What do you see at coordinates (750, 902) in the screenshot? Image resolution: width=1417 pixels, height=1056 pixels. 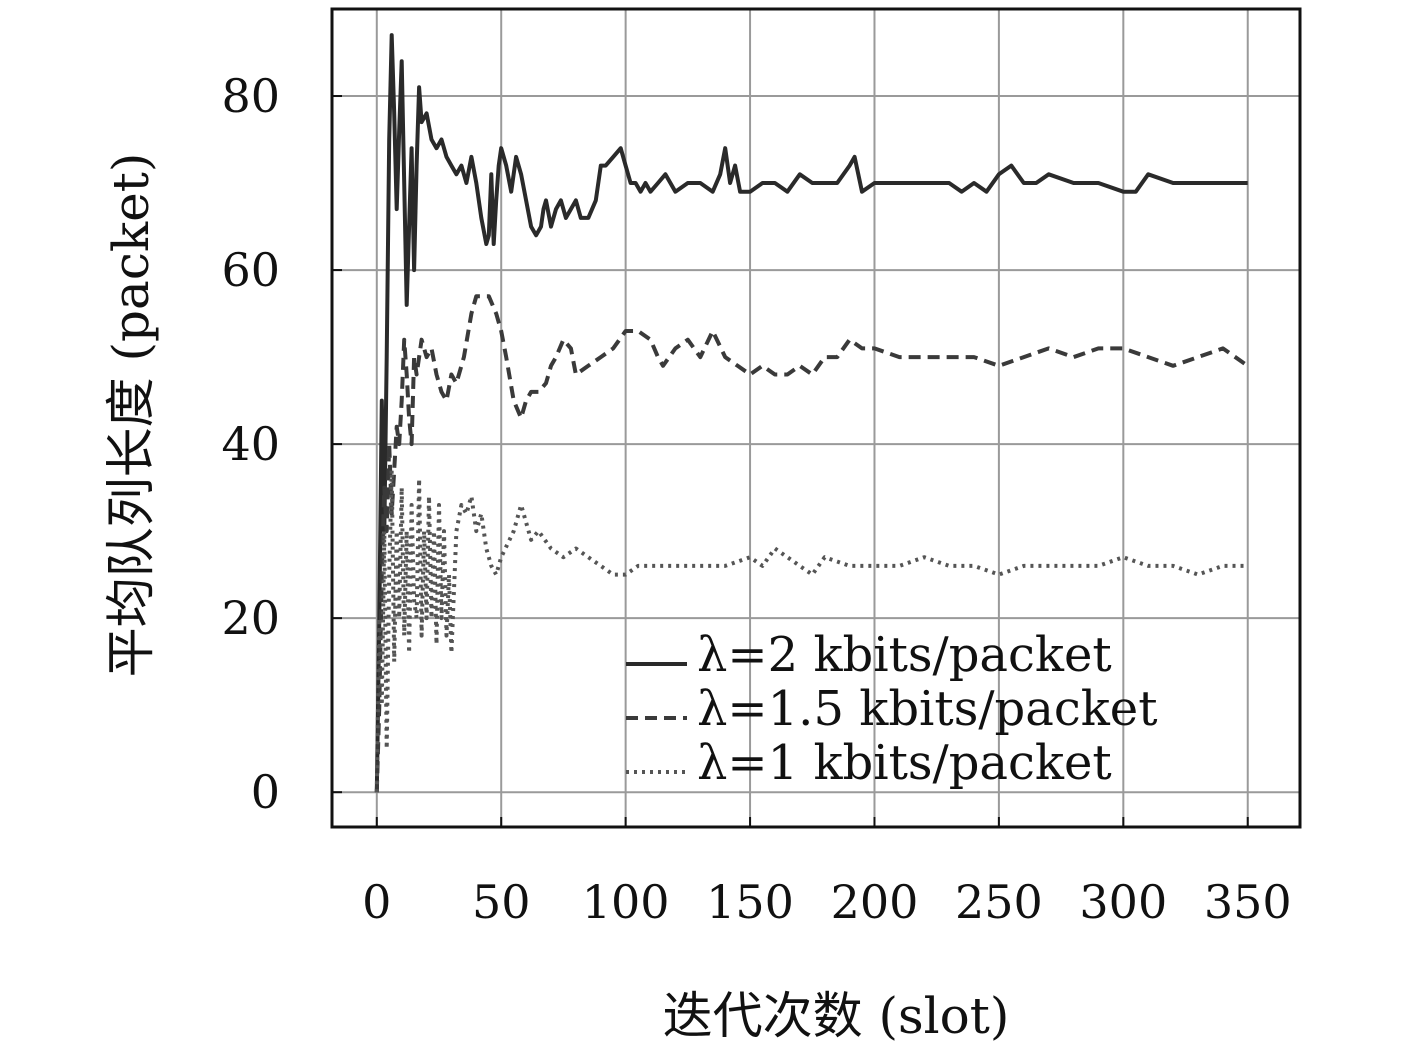 I see `x-tick-label: 150` at bounding box center [750, 902].